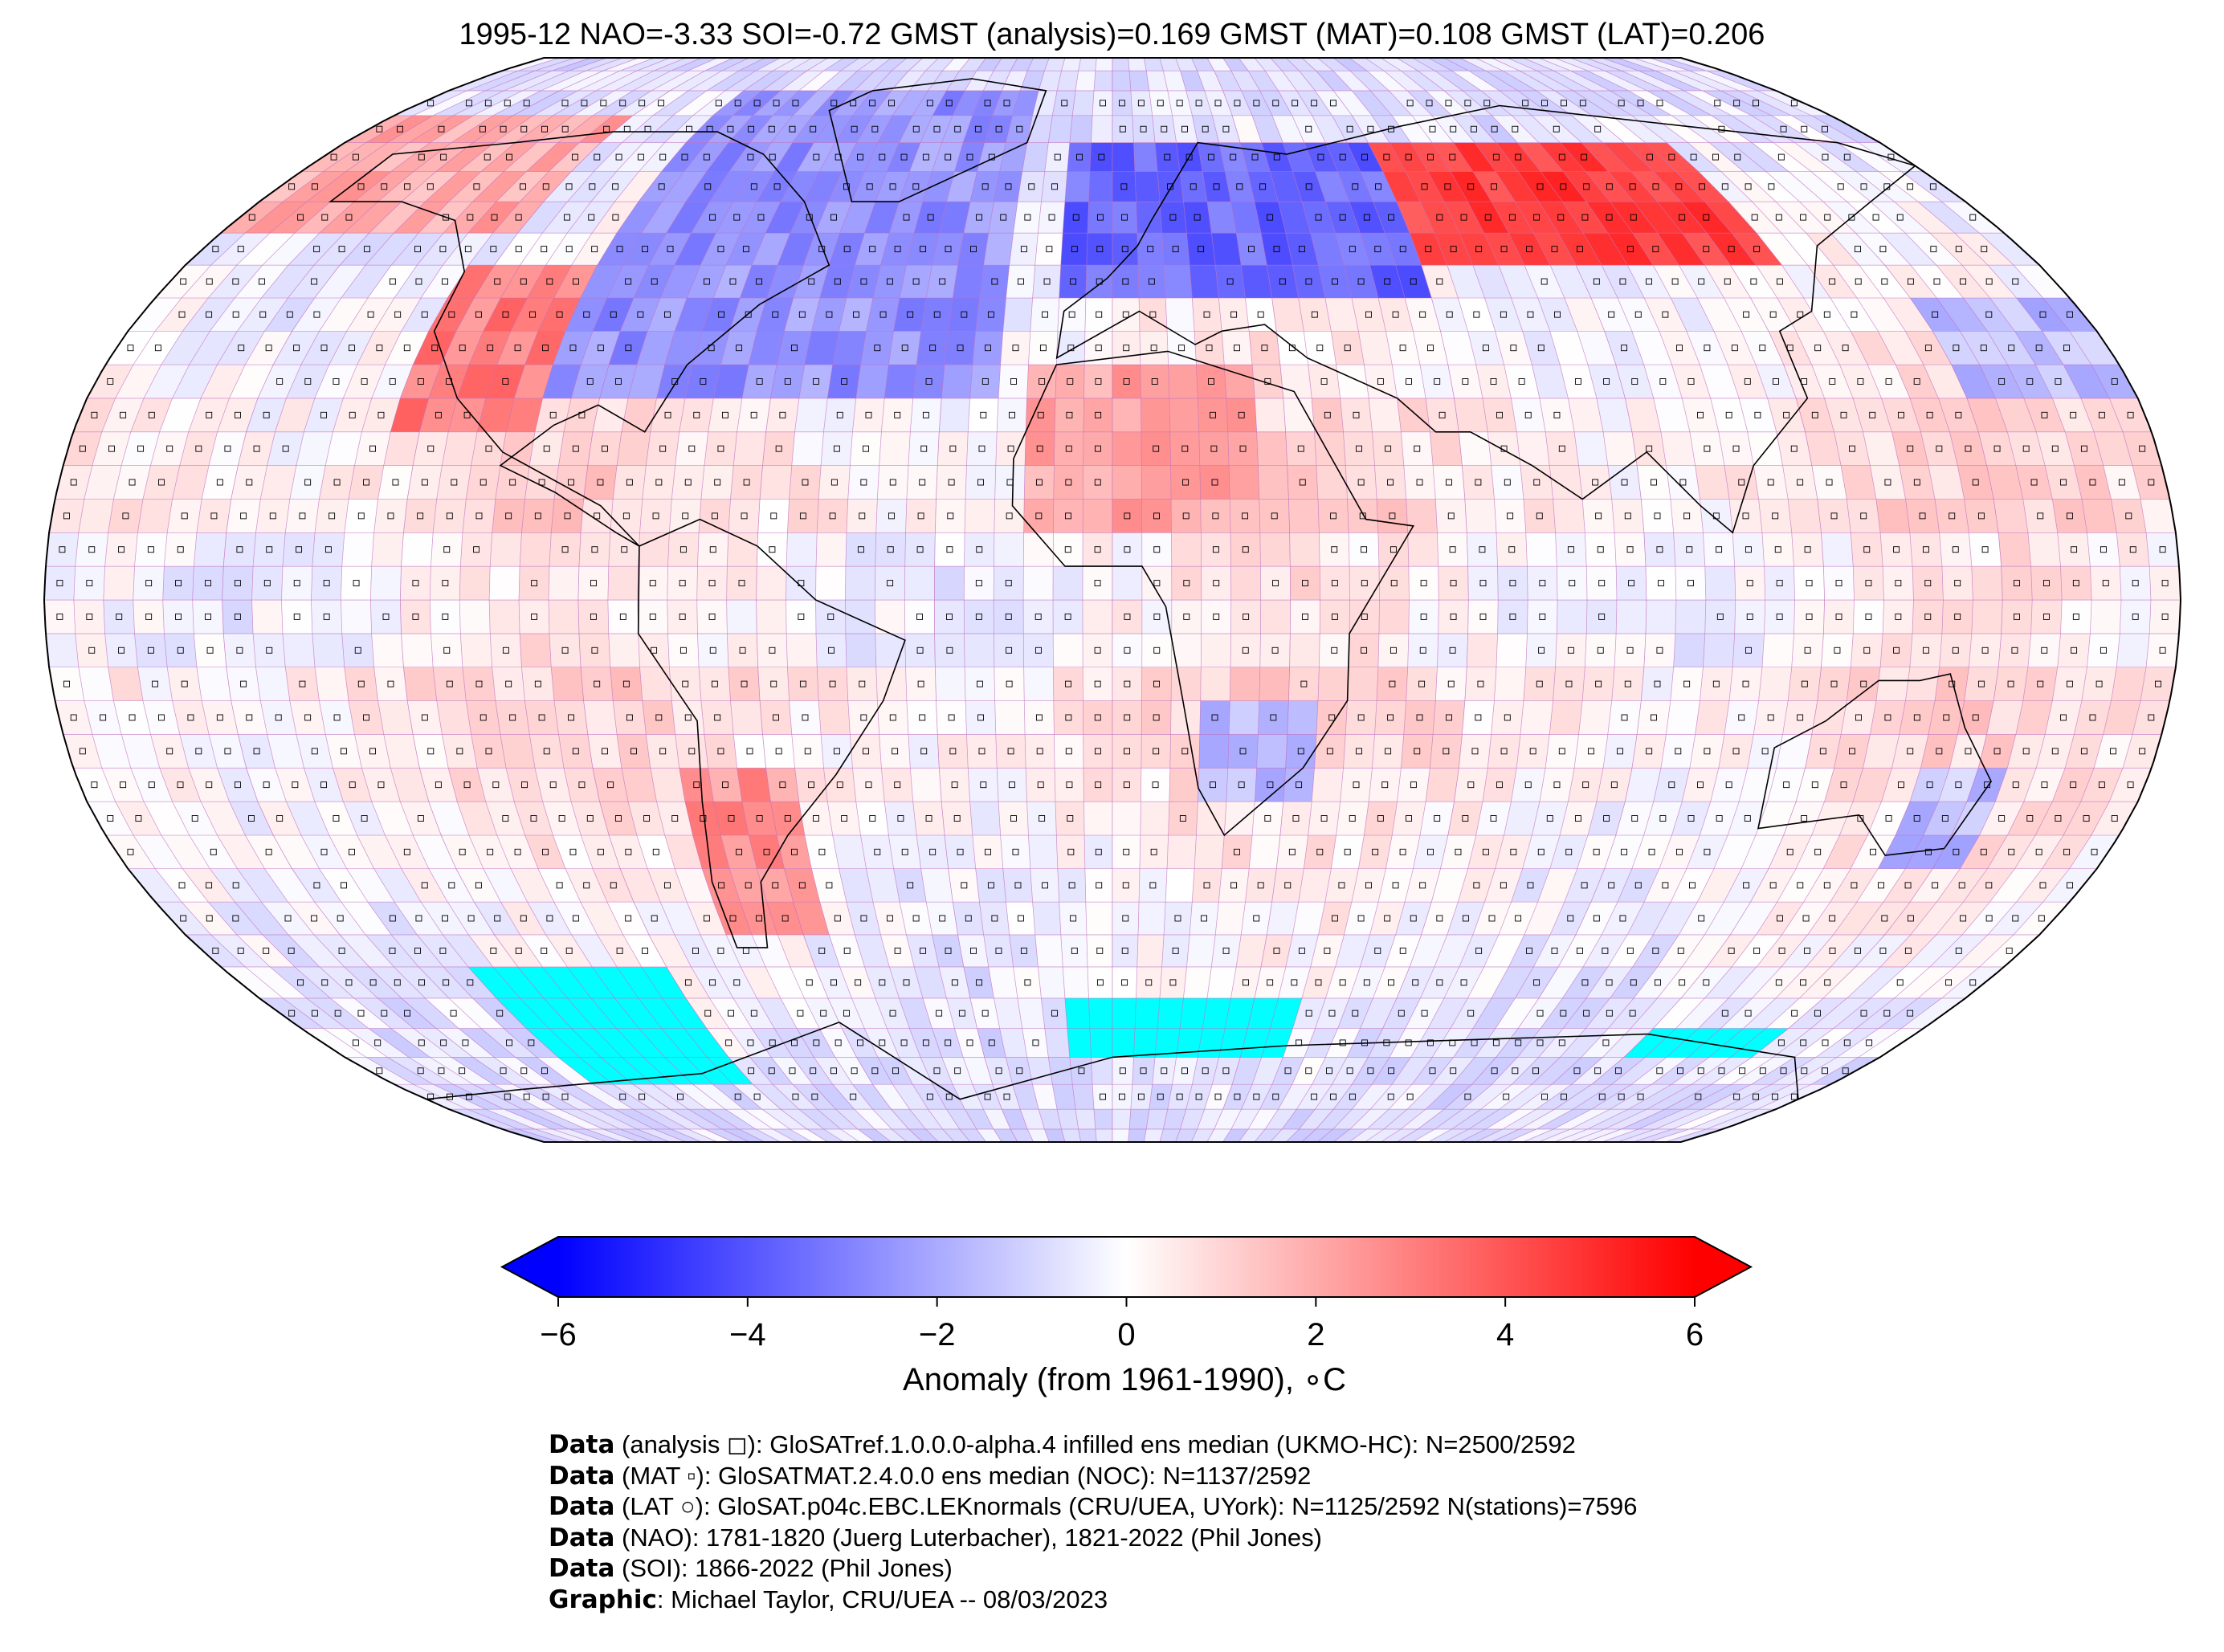  Describe the element at coordinates (747, 1334) in the screenshot. I see `colorbar-tick-label: −4` at that location.